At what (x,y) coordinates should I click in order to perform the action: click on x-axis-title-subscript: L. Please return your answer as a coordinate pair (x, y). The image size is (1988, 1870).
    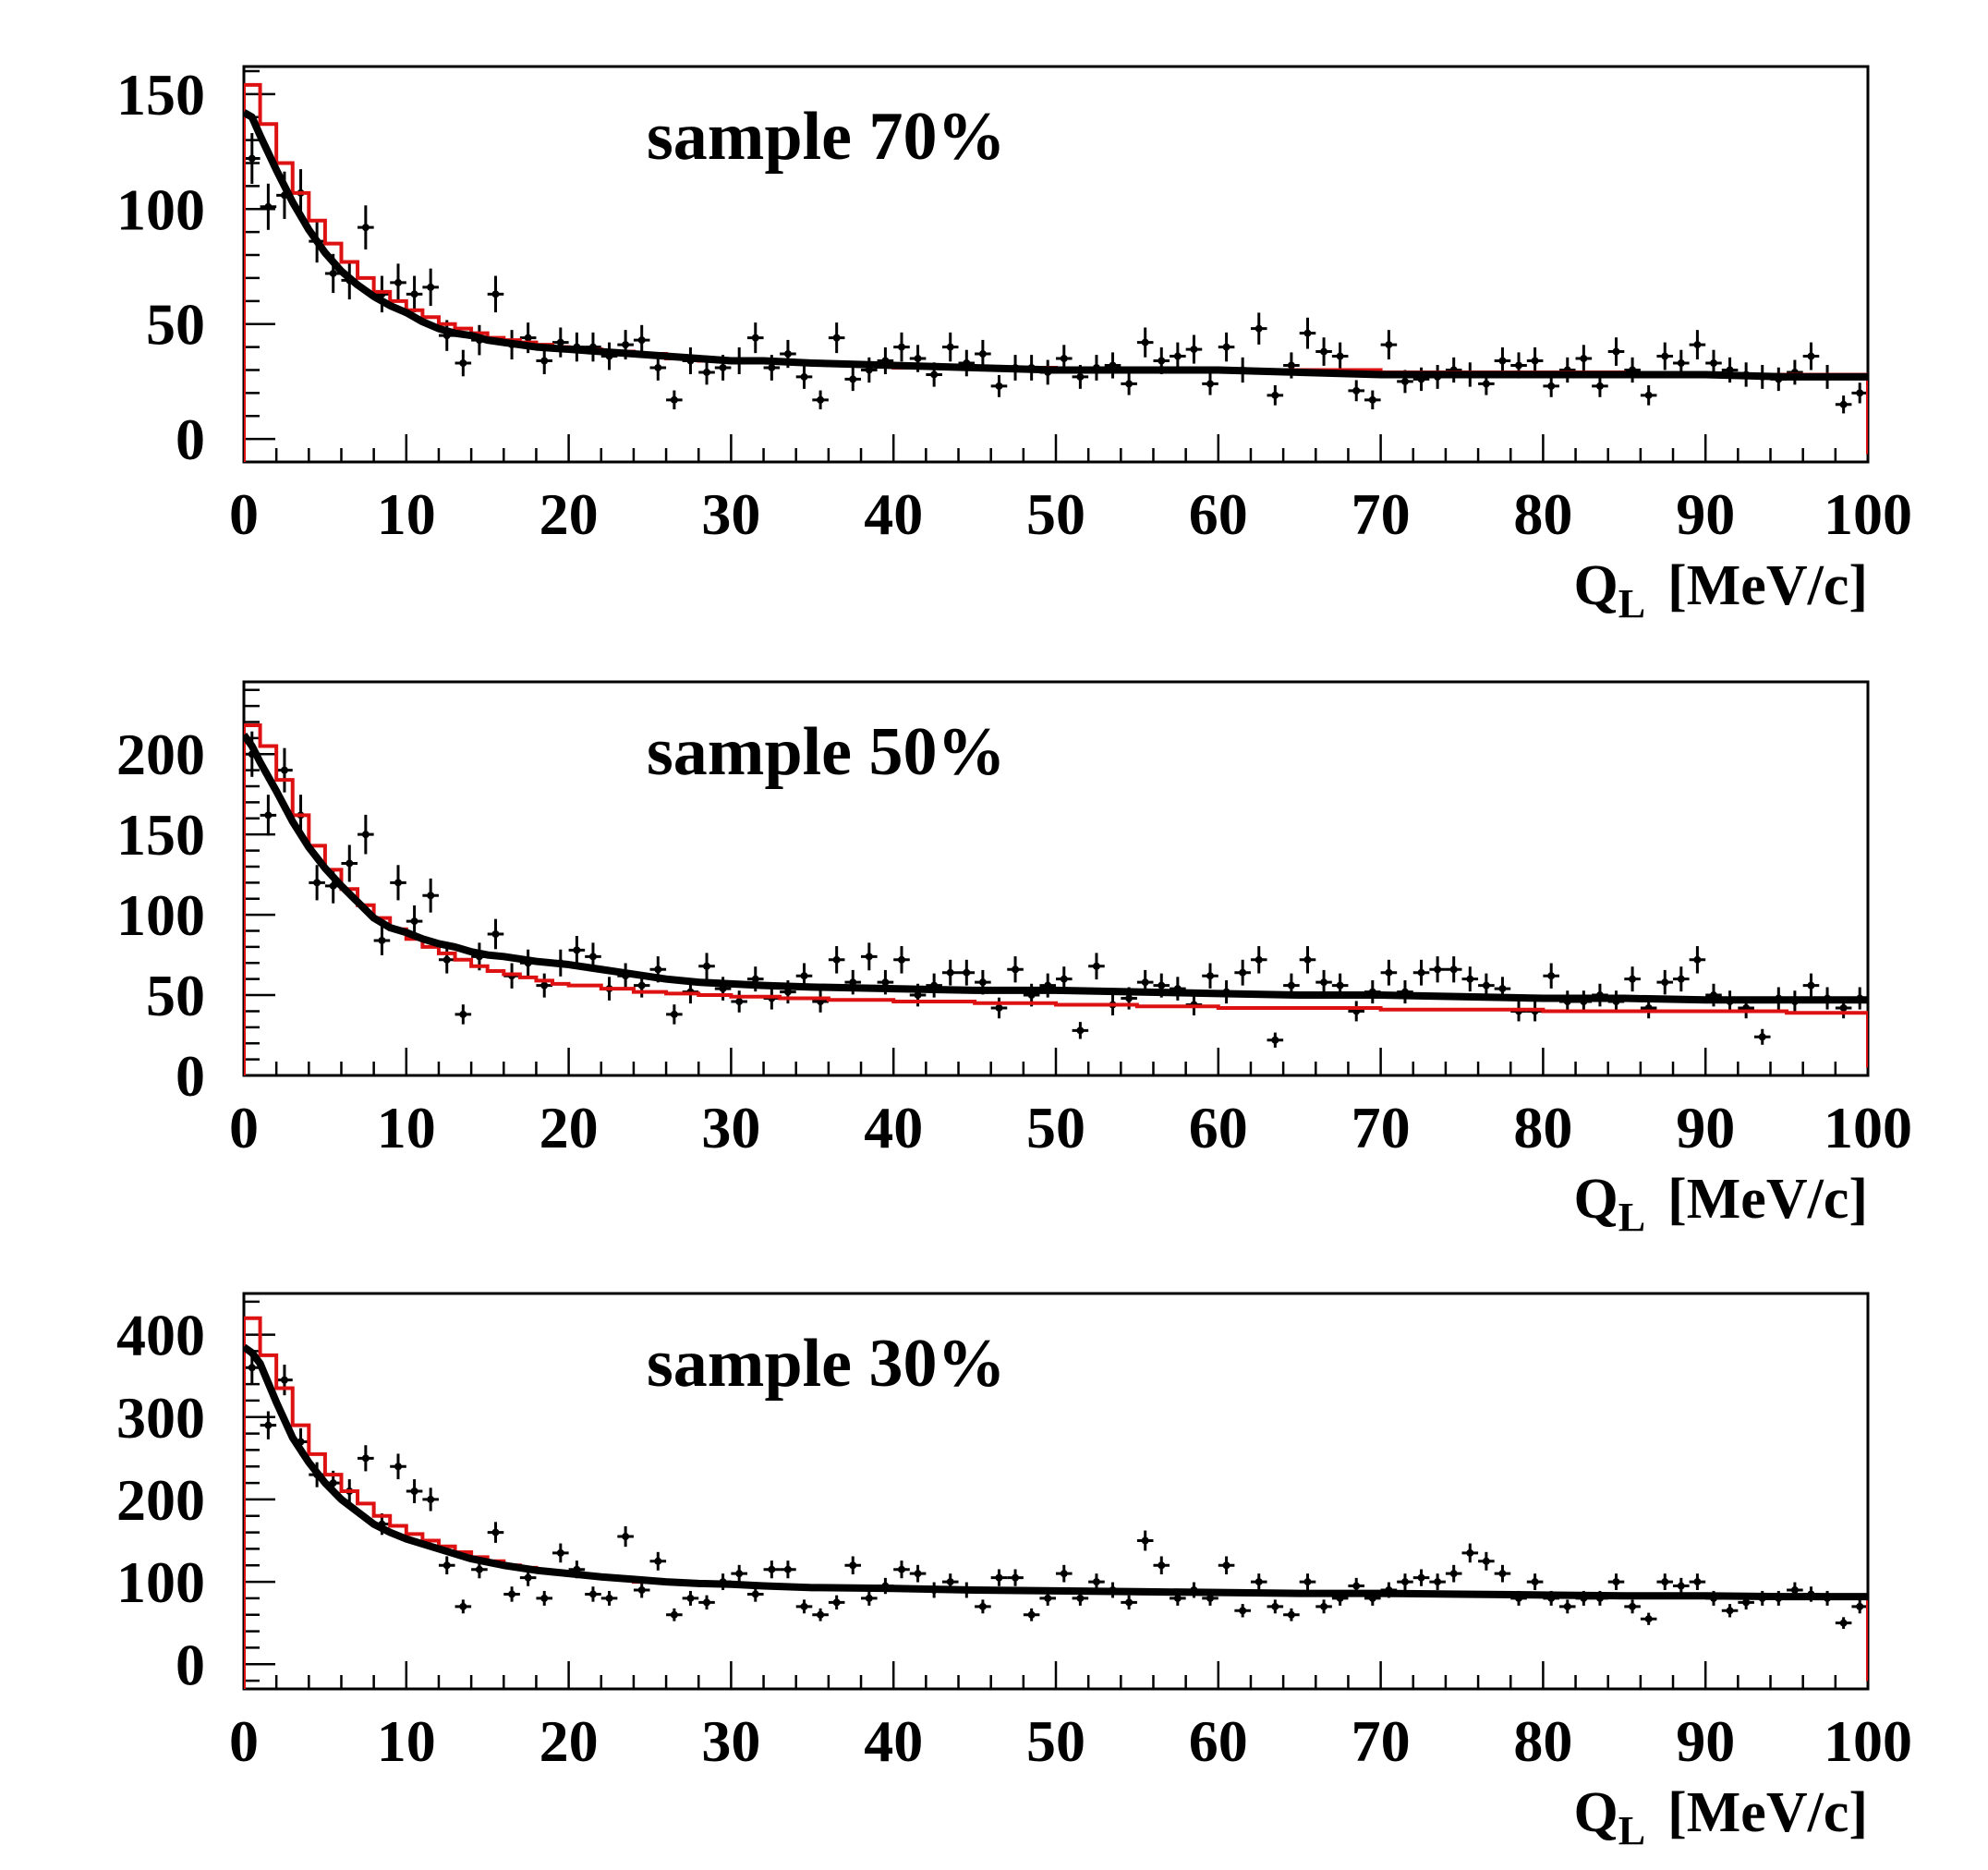
    Looking at the image, I should click on (1631, 603).